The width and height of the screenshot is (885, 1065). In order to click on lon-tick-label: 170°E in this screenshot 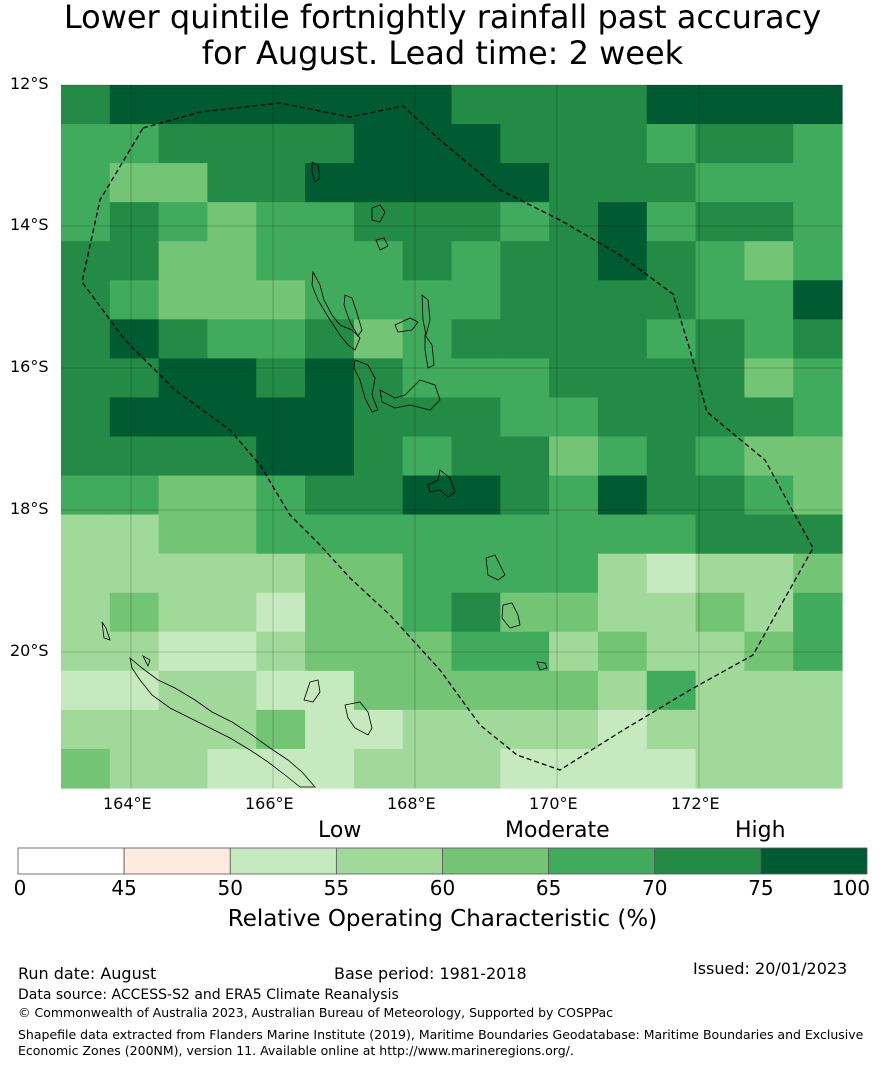, I will do `click(553, 803)`.